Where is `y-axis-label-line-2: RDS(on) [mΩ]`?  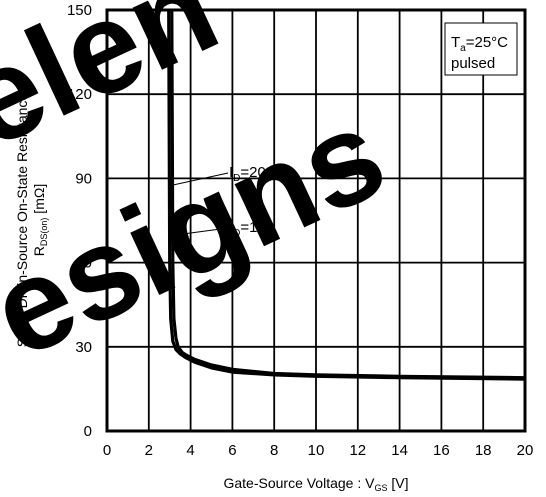 y-axis-label-line-2: RDS(on) [mΩ] is located at coordinates (40, 220).